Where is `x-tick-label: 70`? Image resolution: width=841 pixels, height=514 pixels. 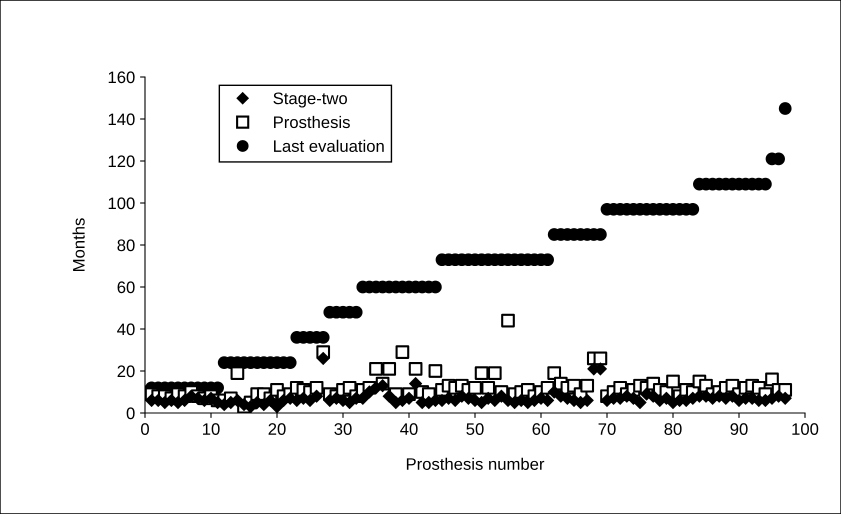
x-tick-label: 70 is located at coordinates (607, 429).